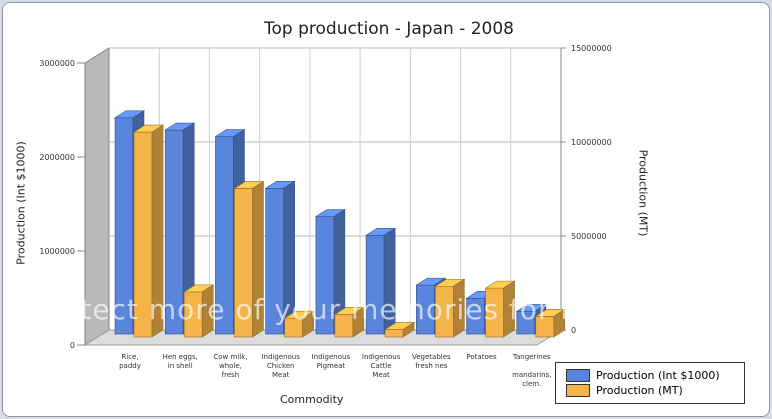  What do you see at coordinates (481, 357) in the screenshot?
I see `x-tick-label: Potatoes` at bounding box center [481, 357].